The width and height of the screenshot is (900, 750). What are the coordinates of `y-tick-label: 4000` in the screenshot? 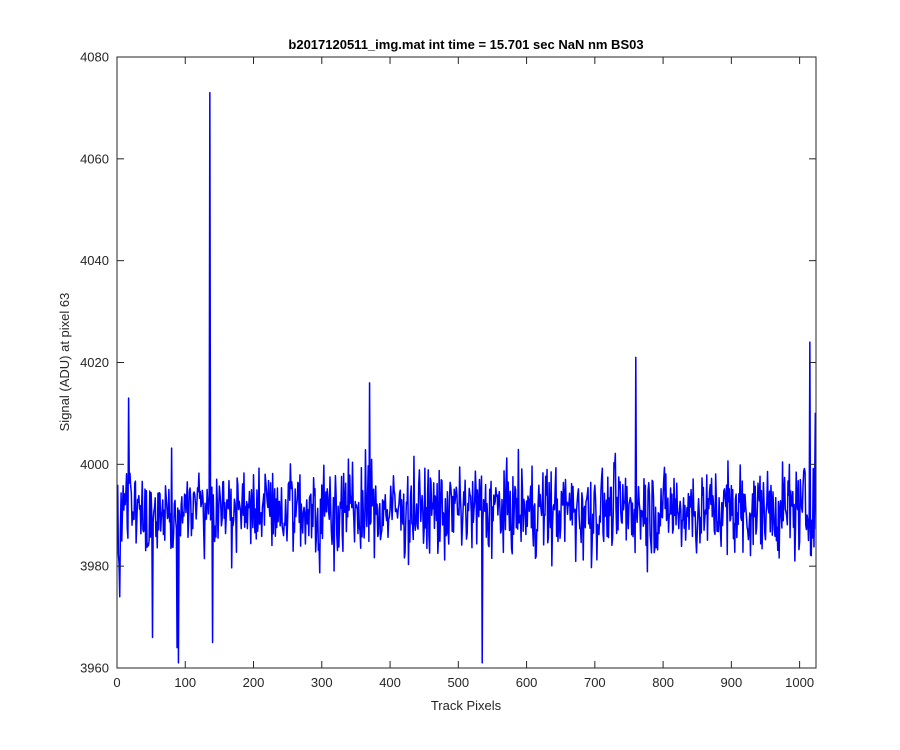 It's located at (94, 464).